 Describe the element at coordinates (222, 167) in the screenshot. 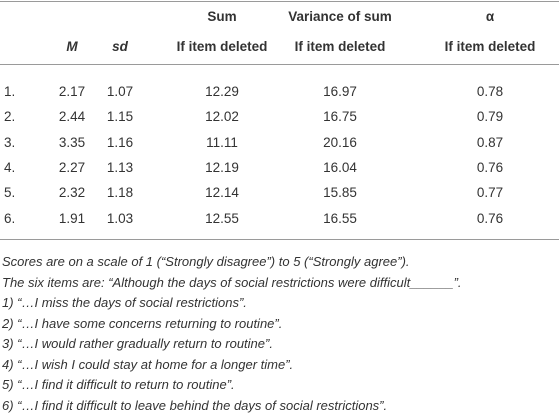

I see `cell: 12.19` at that location.